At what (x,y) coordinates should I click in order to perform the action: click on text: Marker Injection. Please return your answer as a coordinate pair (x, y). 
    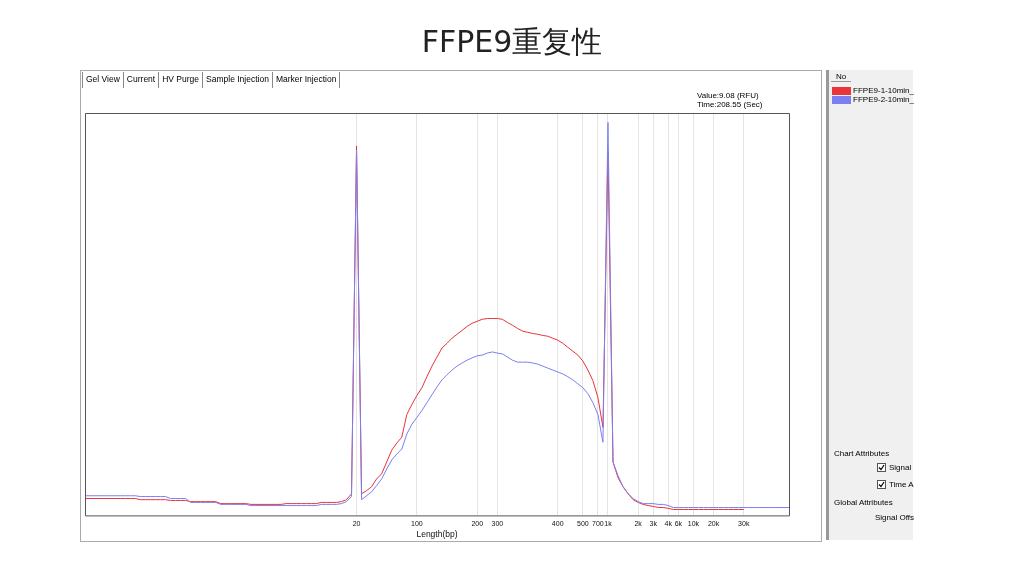
    Looking at the image, I should click on (306, 80).